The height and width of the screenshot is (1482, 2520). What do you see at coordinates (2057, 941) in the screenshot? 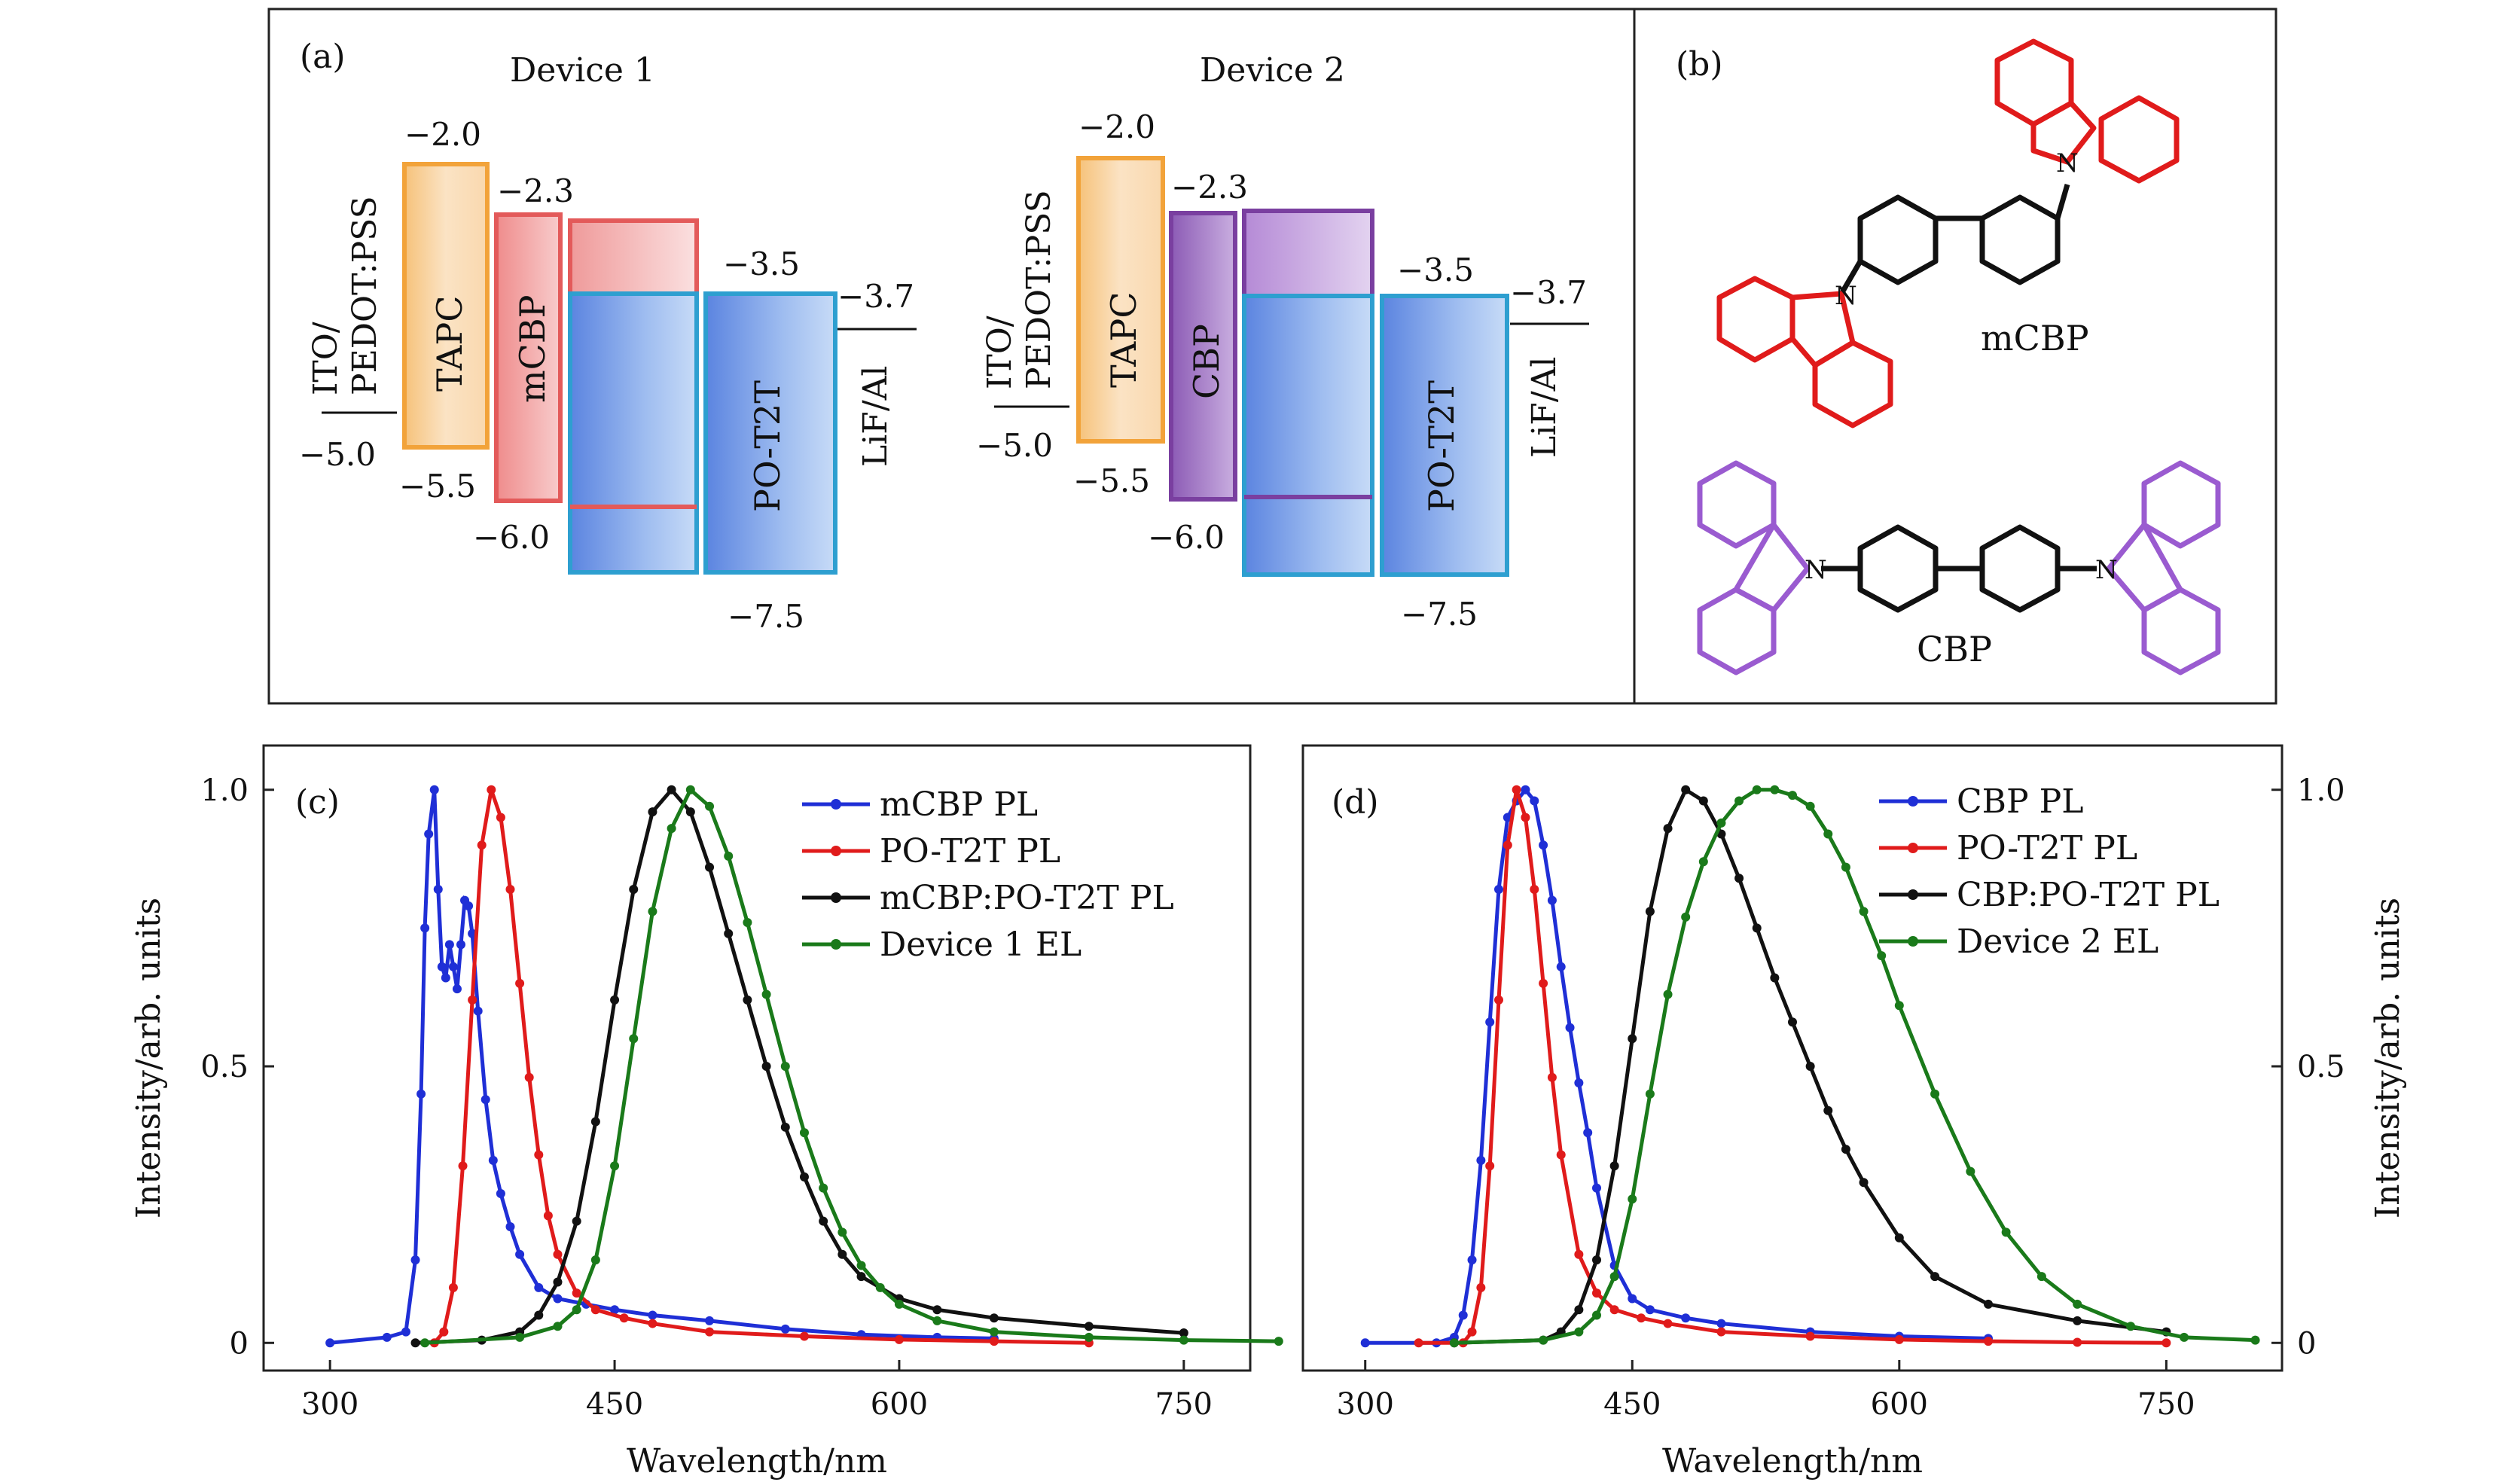
I see `legend-label: Device 2 EL` at bounding box center [2057, 941].